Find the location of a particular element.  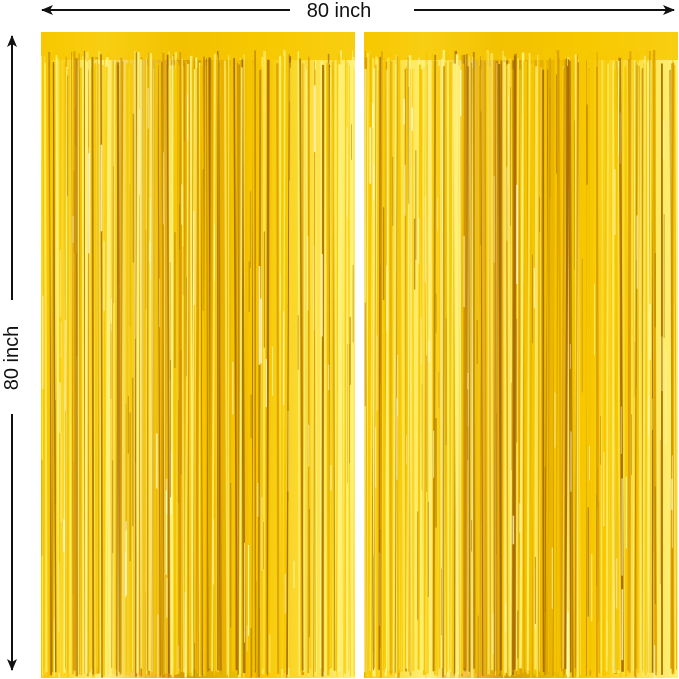

left-curtain-header-band is located at coordinates (198, 46).